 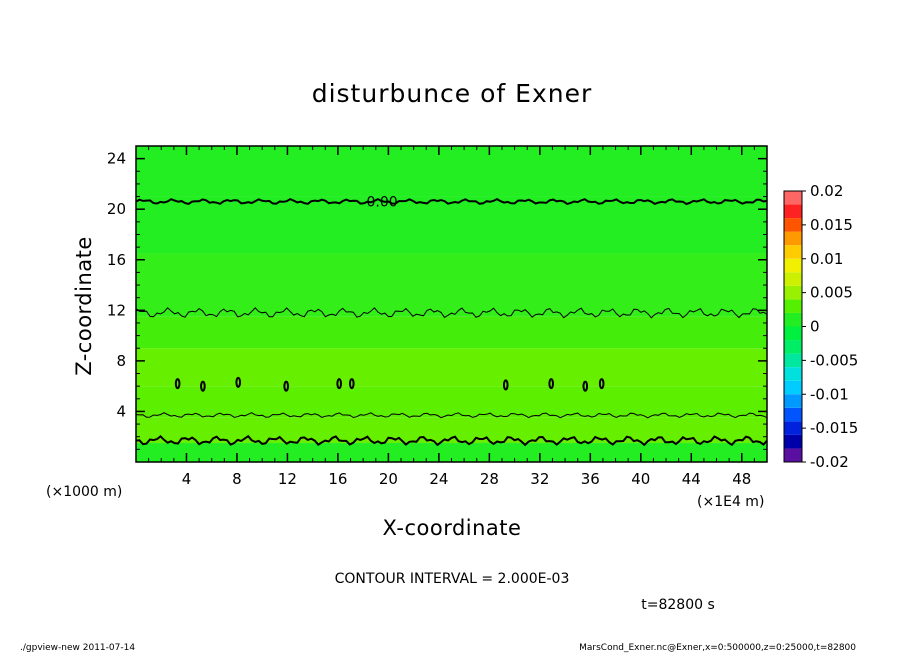 I want to click on x-tick-label-32: 32, so click(x=539, y=479).